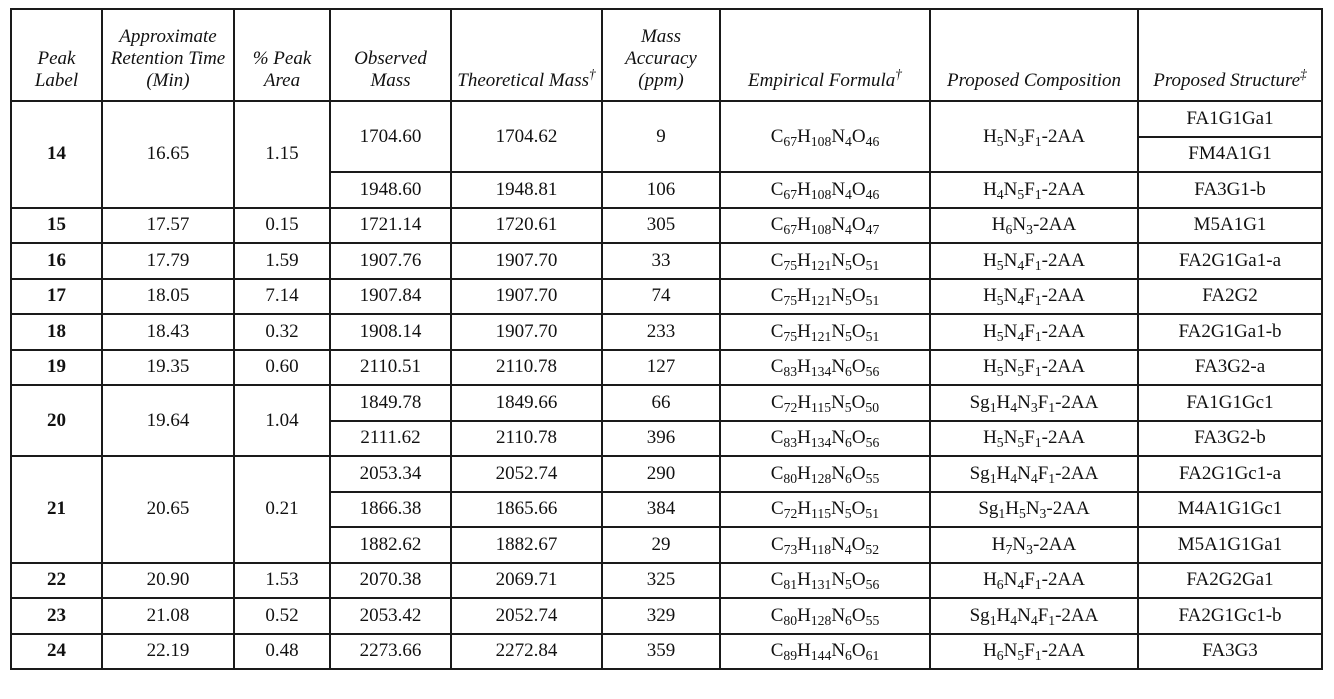 The image size is (1334, 699). Describe the element at coordinates (1009, 549) in the screenshot. I see `composition-count: 7` at that location.